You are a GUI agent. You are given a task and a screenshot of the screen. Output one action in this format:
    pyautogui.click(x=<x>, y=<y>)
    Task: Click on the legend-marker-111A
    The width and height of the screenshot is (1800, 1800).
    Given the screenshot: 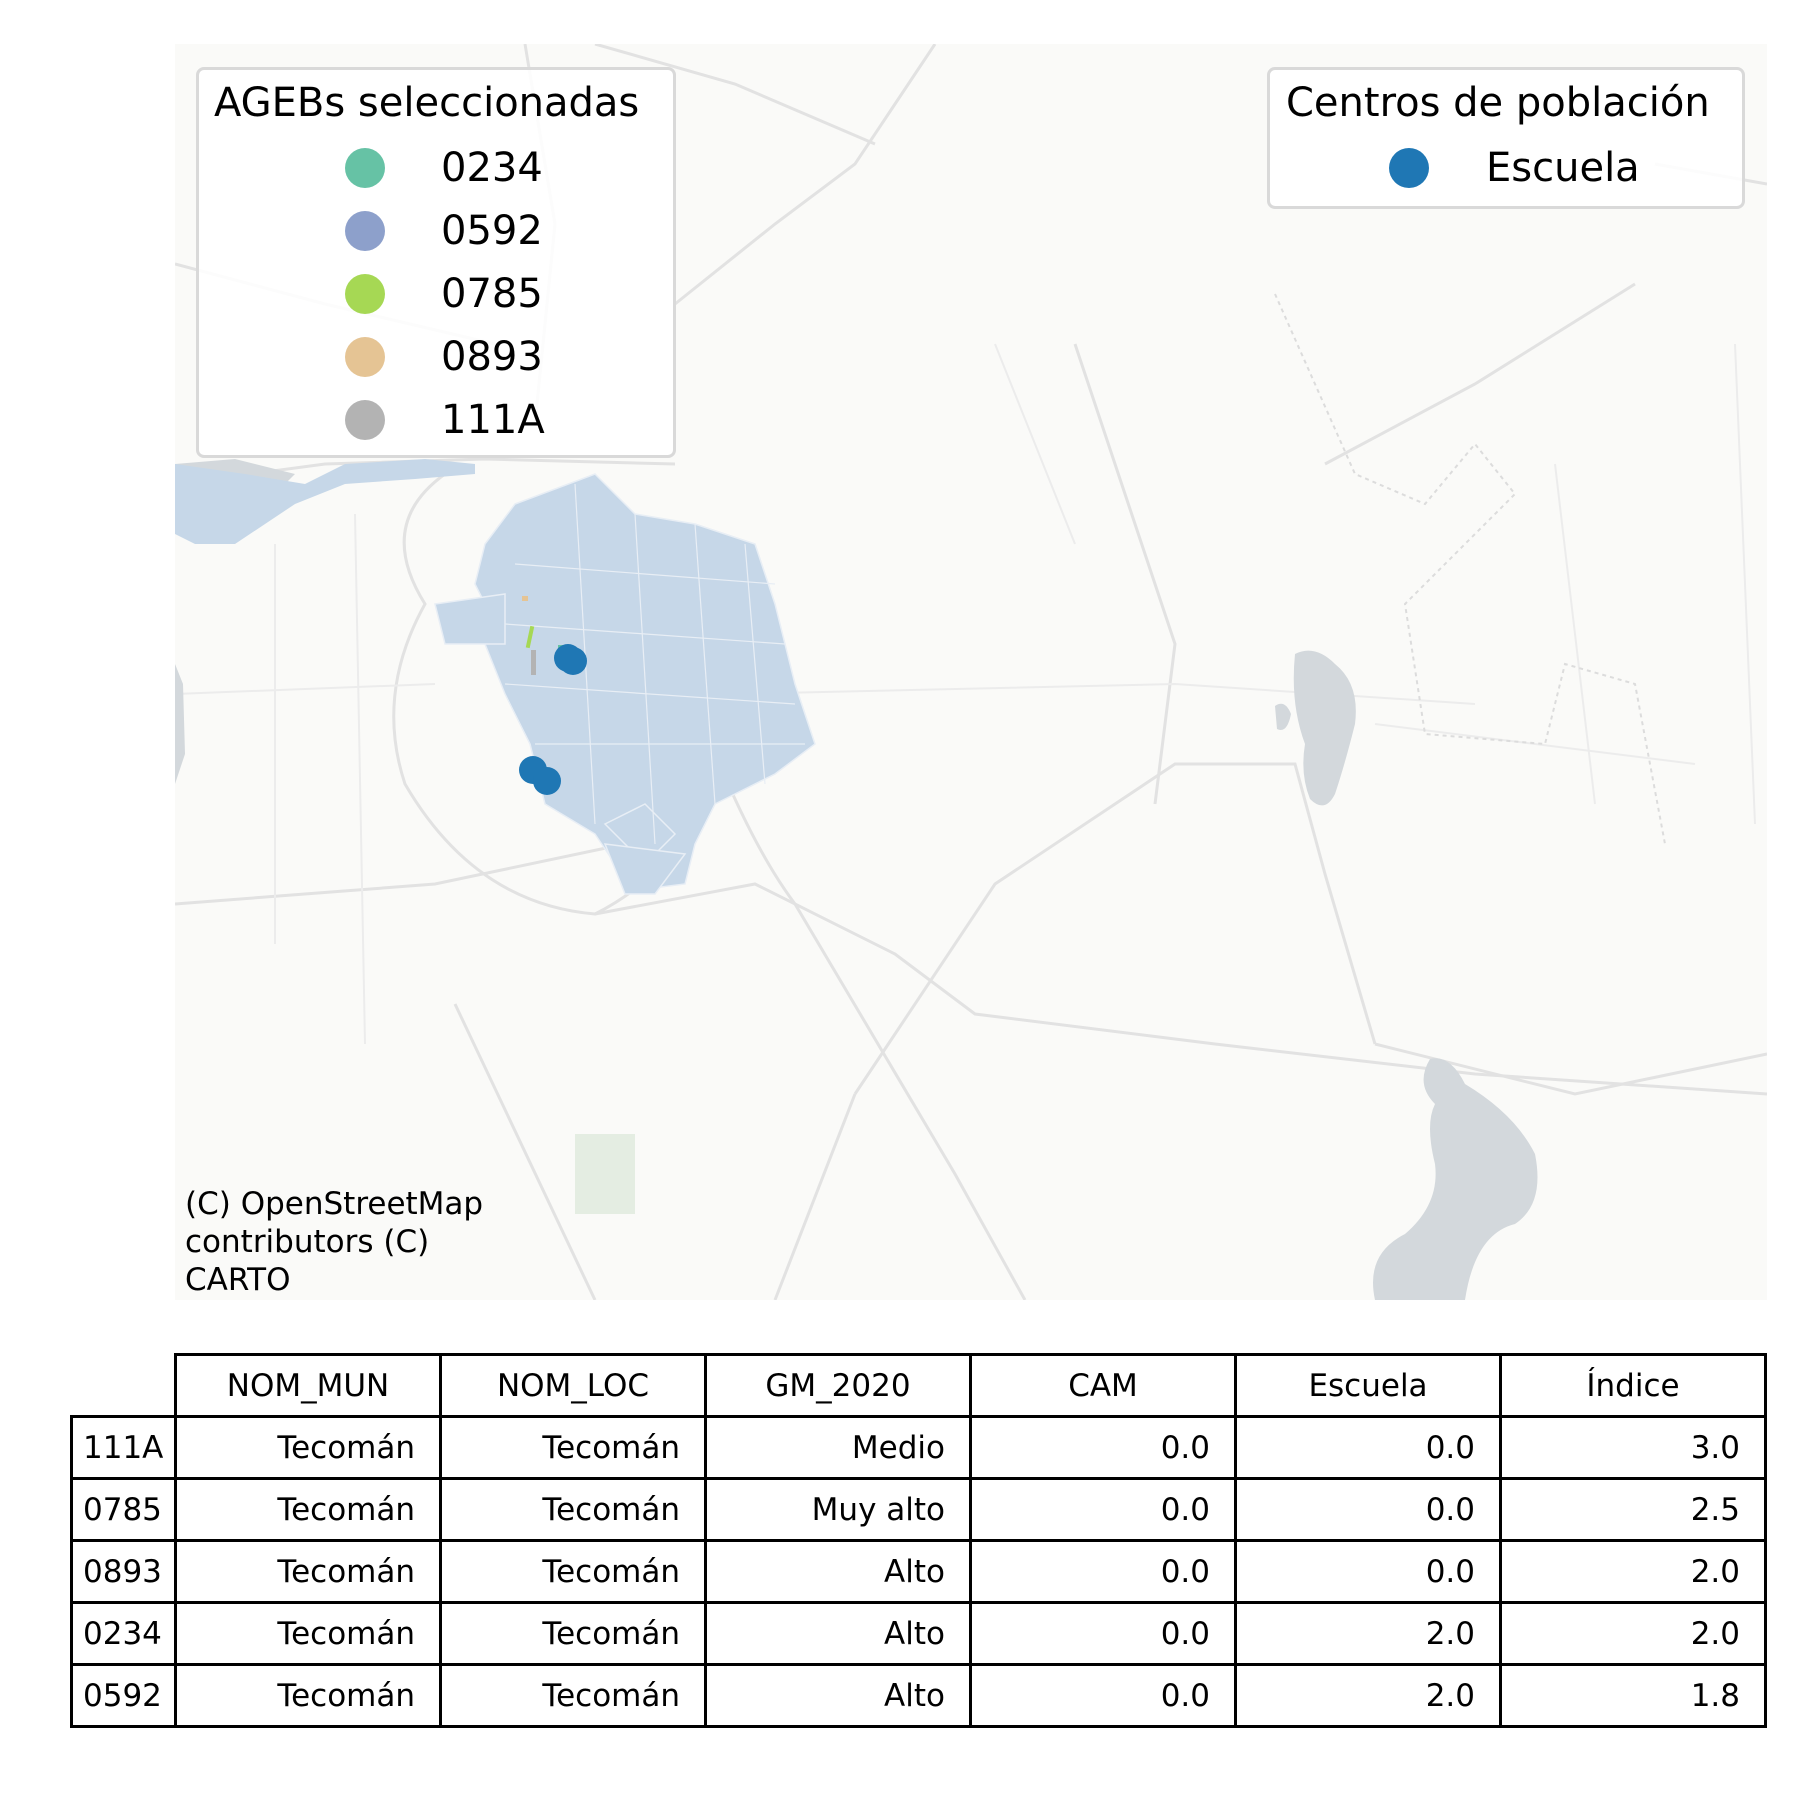 What is the action you would take?
    pyautogui.click(x=365, y=420)
    